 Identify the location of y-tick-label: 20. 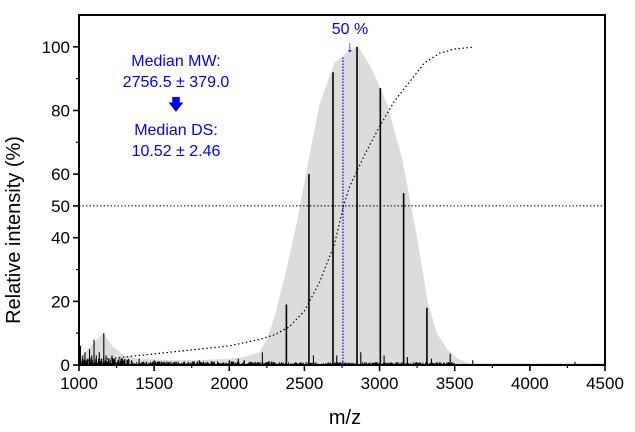
(60, 301).